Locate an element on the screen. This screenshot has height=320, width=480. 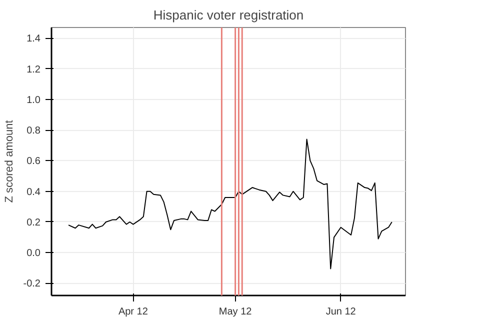
y-tick-label: 0.4 is located at coordinates (33, 192).